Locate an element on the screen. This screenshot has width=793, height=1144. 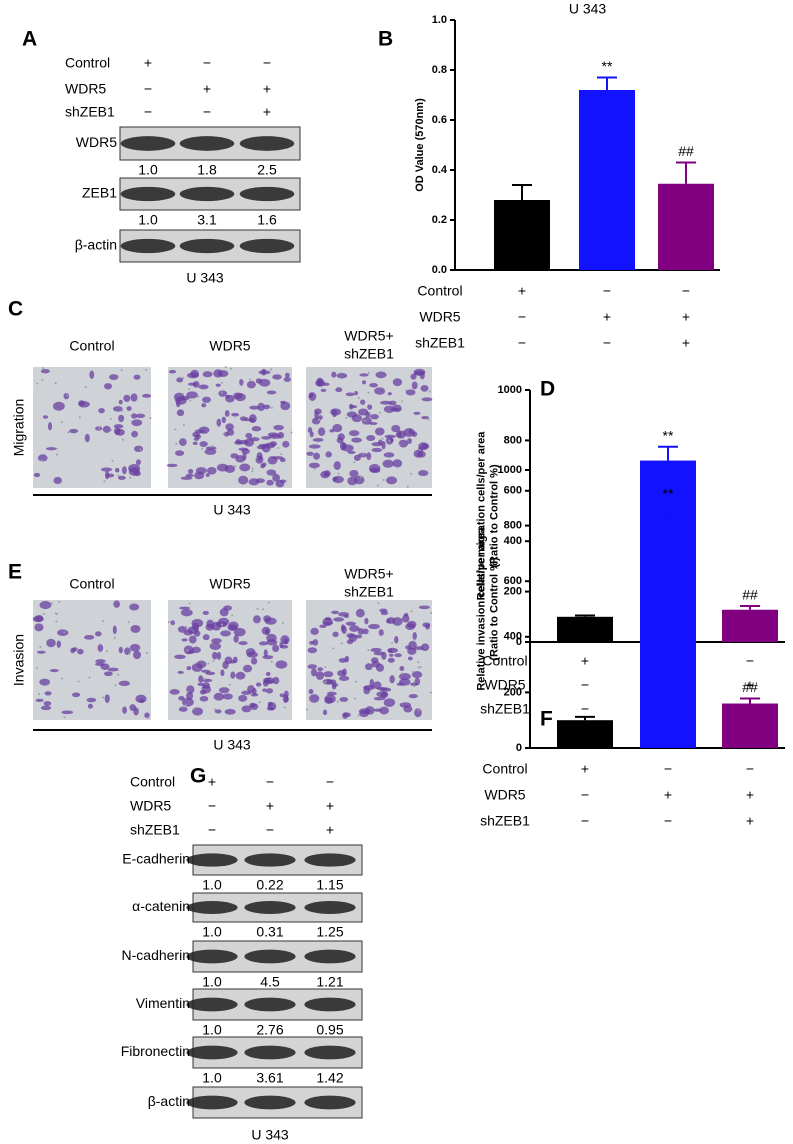
y-tick-label: 0 is located at coordinates (519, 642).